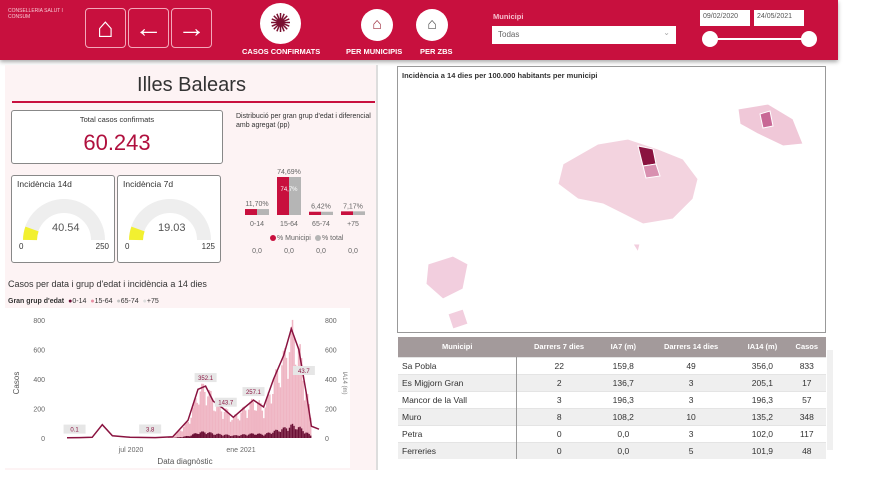  What do you see at coordinates (760, 39) in the screenshot?
I see `date-slider-track` at bounding box center [760, 39].